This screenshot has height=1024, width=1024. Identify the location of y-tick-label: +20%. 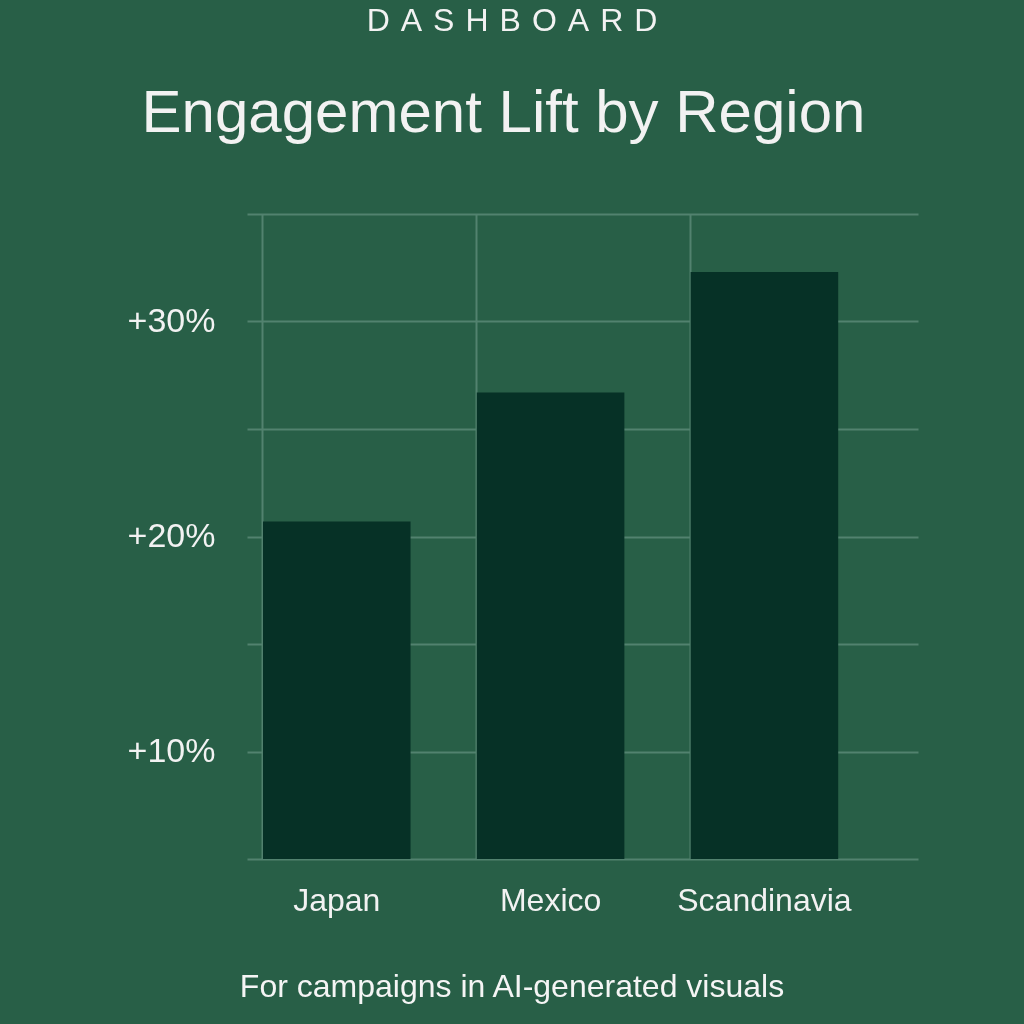
(171, 535).